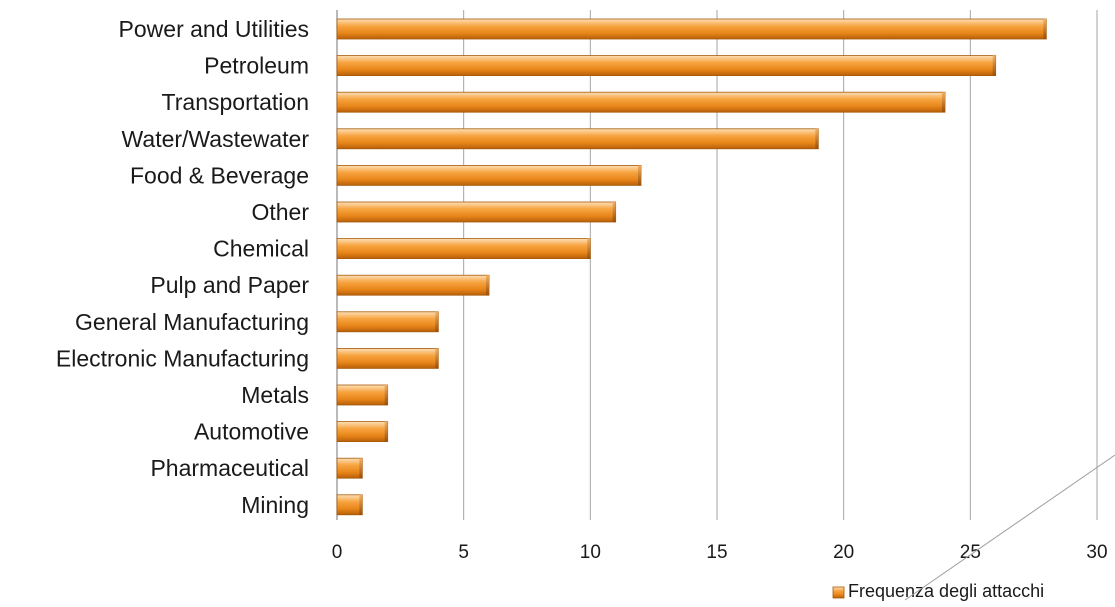 This screenshot has width=1115, height=607. Describe the element at coordinates (463, 552) in the screenshot. I see `x-tick-label: 5` at that location.